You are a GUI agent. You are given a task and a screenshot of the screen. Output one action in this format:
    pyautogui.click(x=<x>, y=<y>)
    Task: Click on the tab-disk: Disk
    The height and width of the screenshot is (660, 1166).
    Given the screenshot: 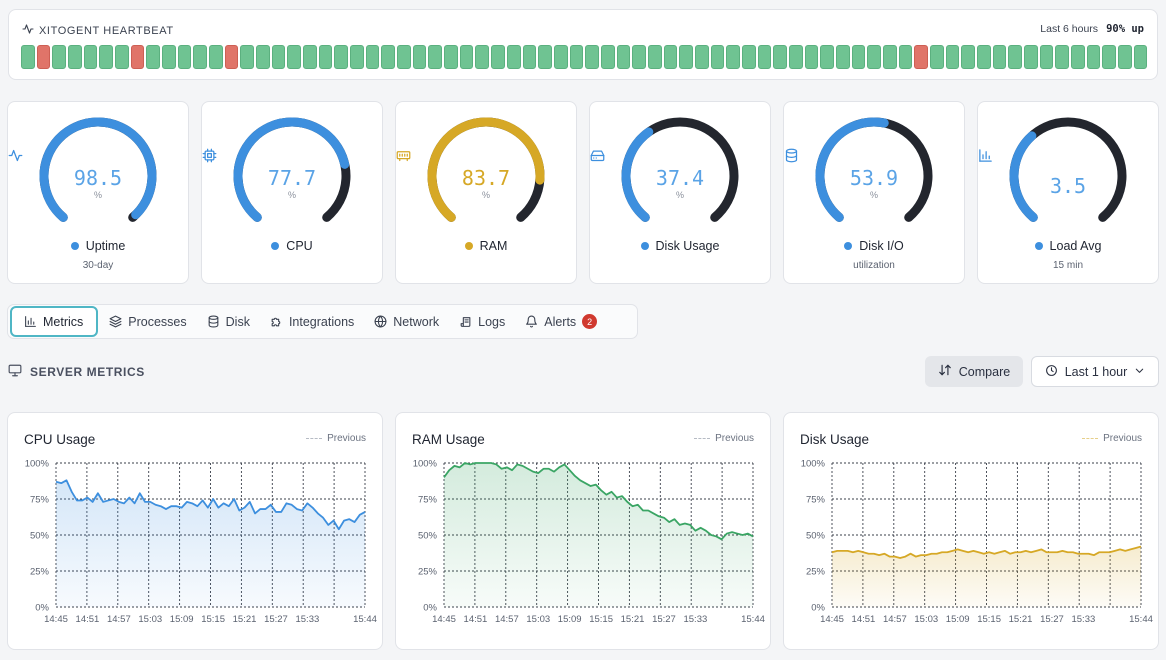 What is the action you would take?
    pyautogui.click(x=228, y=321)
    